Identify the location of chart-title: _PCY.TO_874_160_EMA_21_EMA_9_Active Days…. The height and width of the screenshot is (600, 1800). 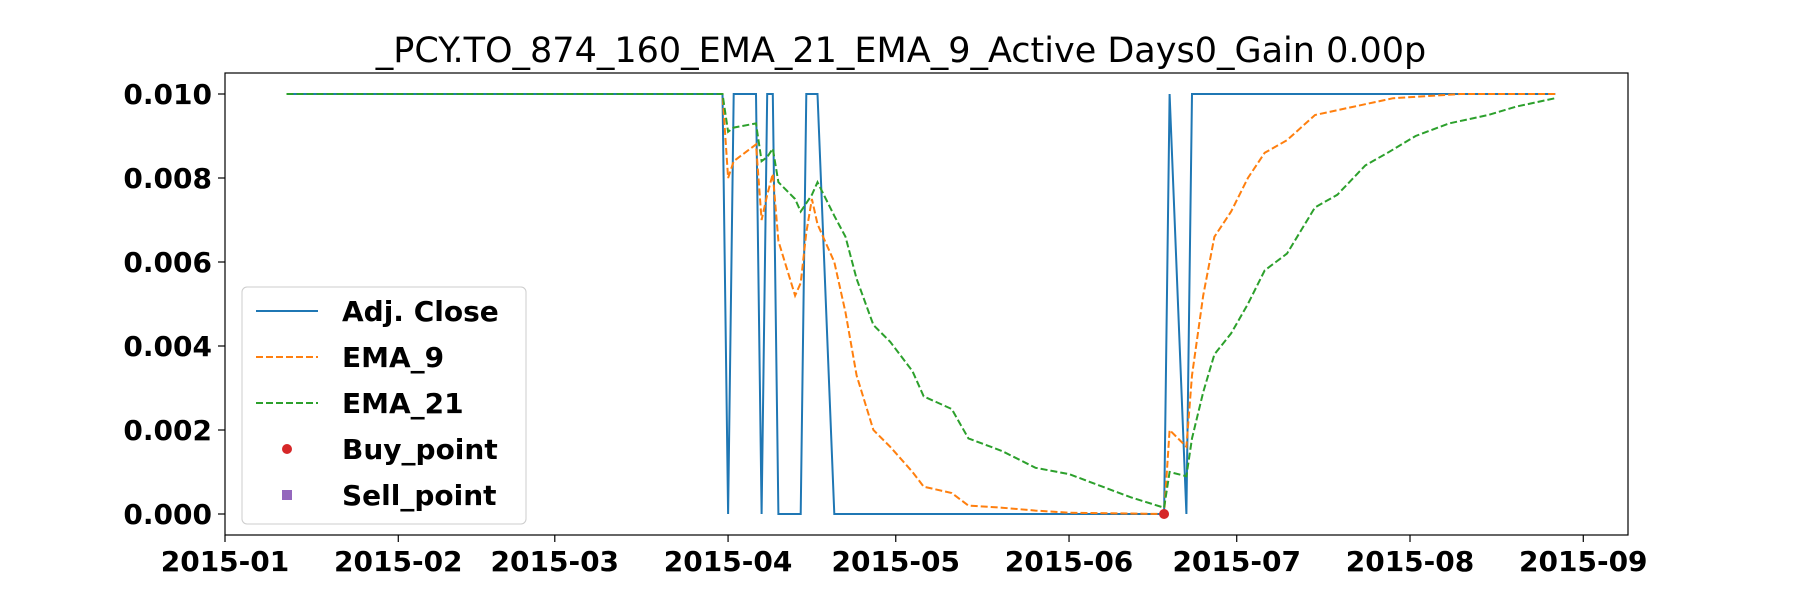
(900, 51).